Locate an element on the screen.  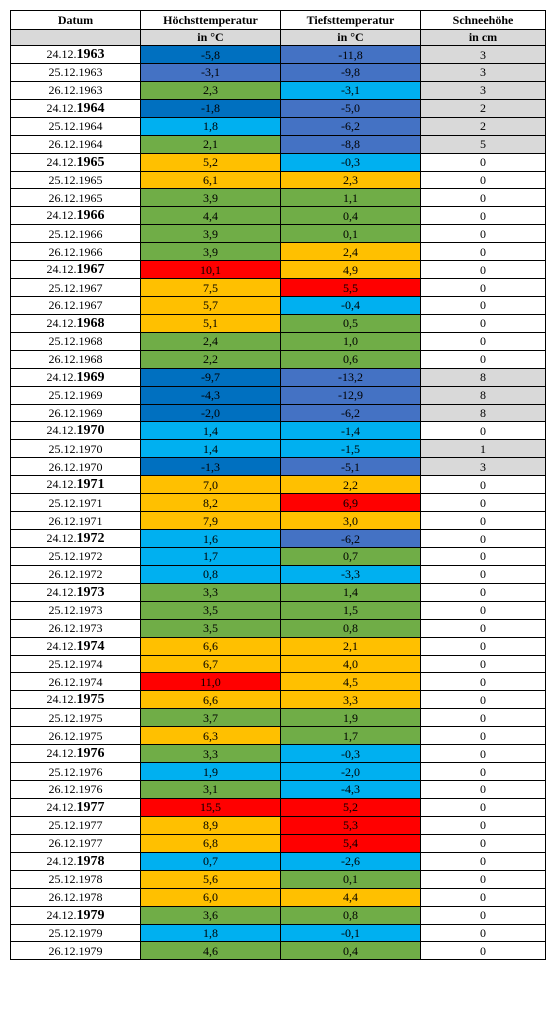
value-cell: 3 is located at coordinates (483, 54).